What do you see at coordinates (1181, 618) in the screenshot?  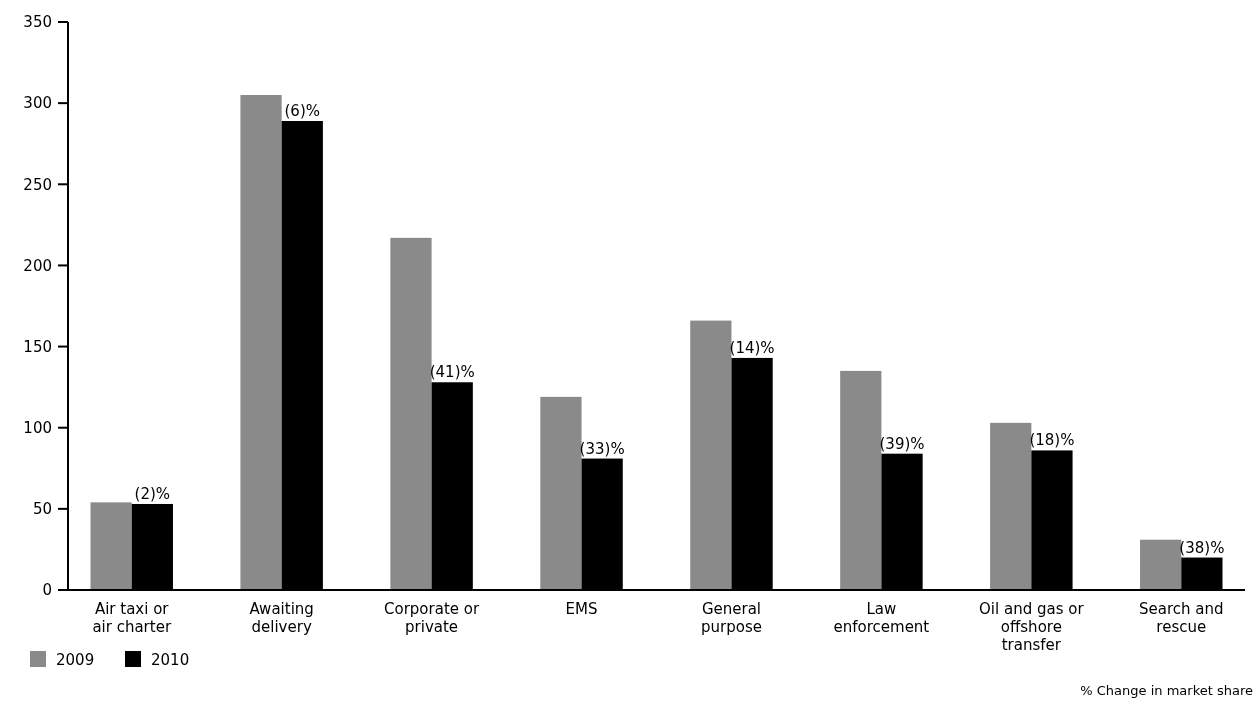 I see `x-tick-label: Search and rescue` at bounding box center [1181, 618].